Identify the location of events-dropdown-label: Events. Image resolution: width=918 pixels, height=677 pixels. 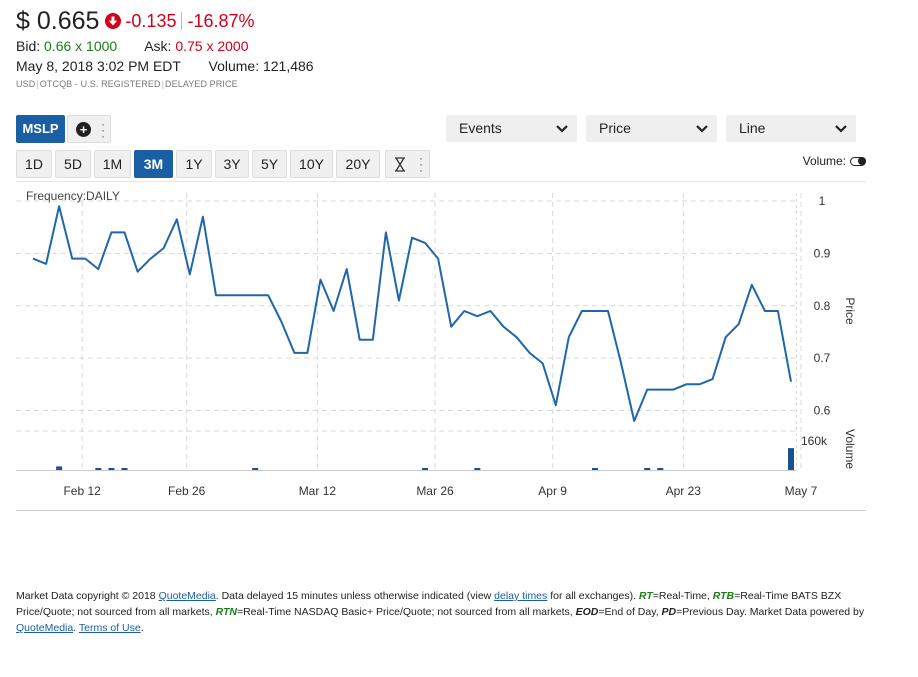
(480, 128).